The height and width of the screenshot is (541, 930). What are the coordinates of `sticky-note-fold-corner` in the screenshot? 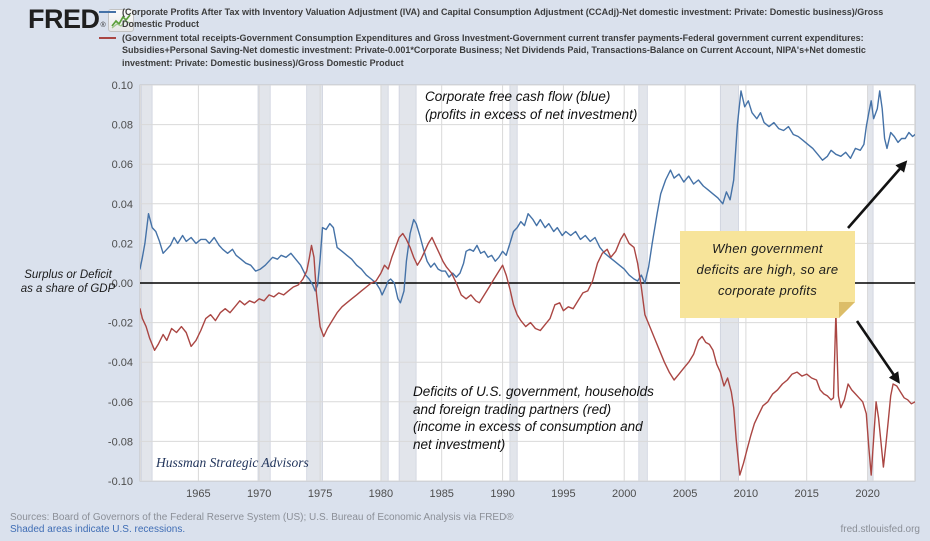 It's located at (847, 310).